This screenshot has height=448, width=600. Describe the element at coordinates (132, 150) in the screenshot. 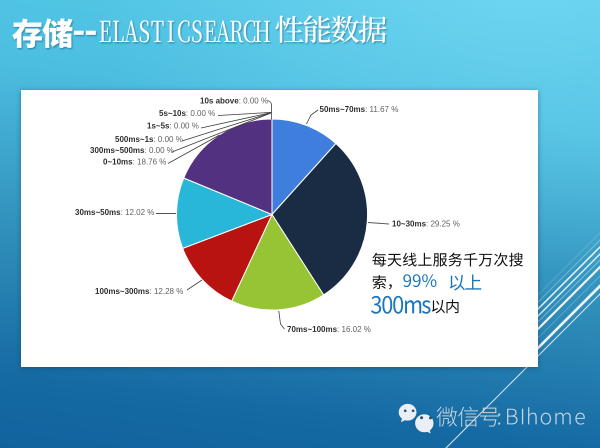

I see `svg-text: 300ms~500ms: 0.00 %` at that location.